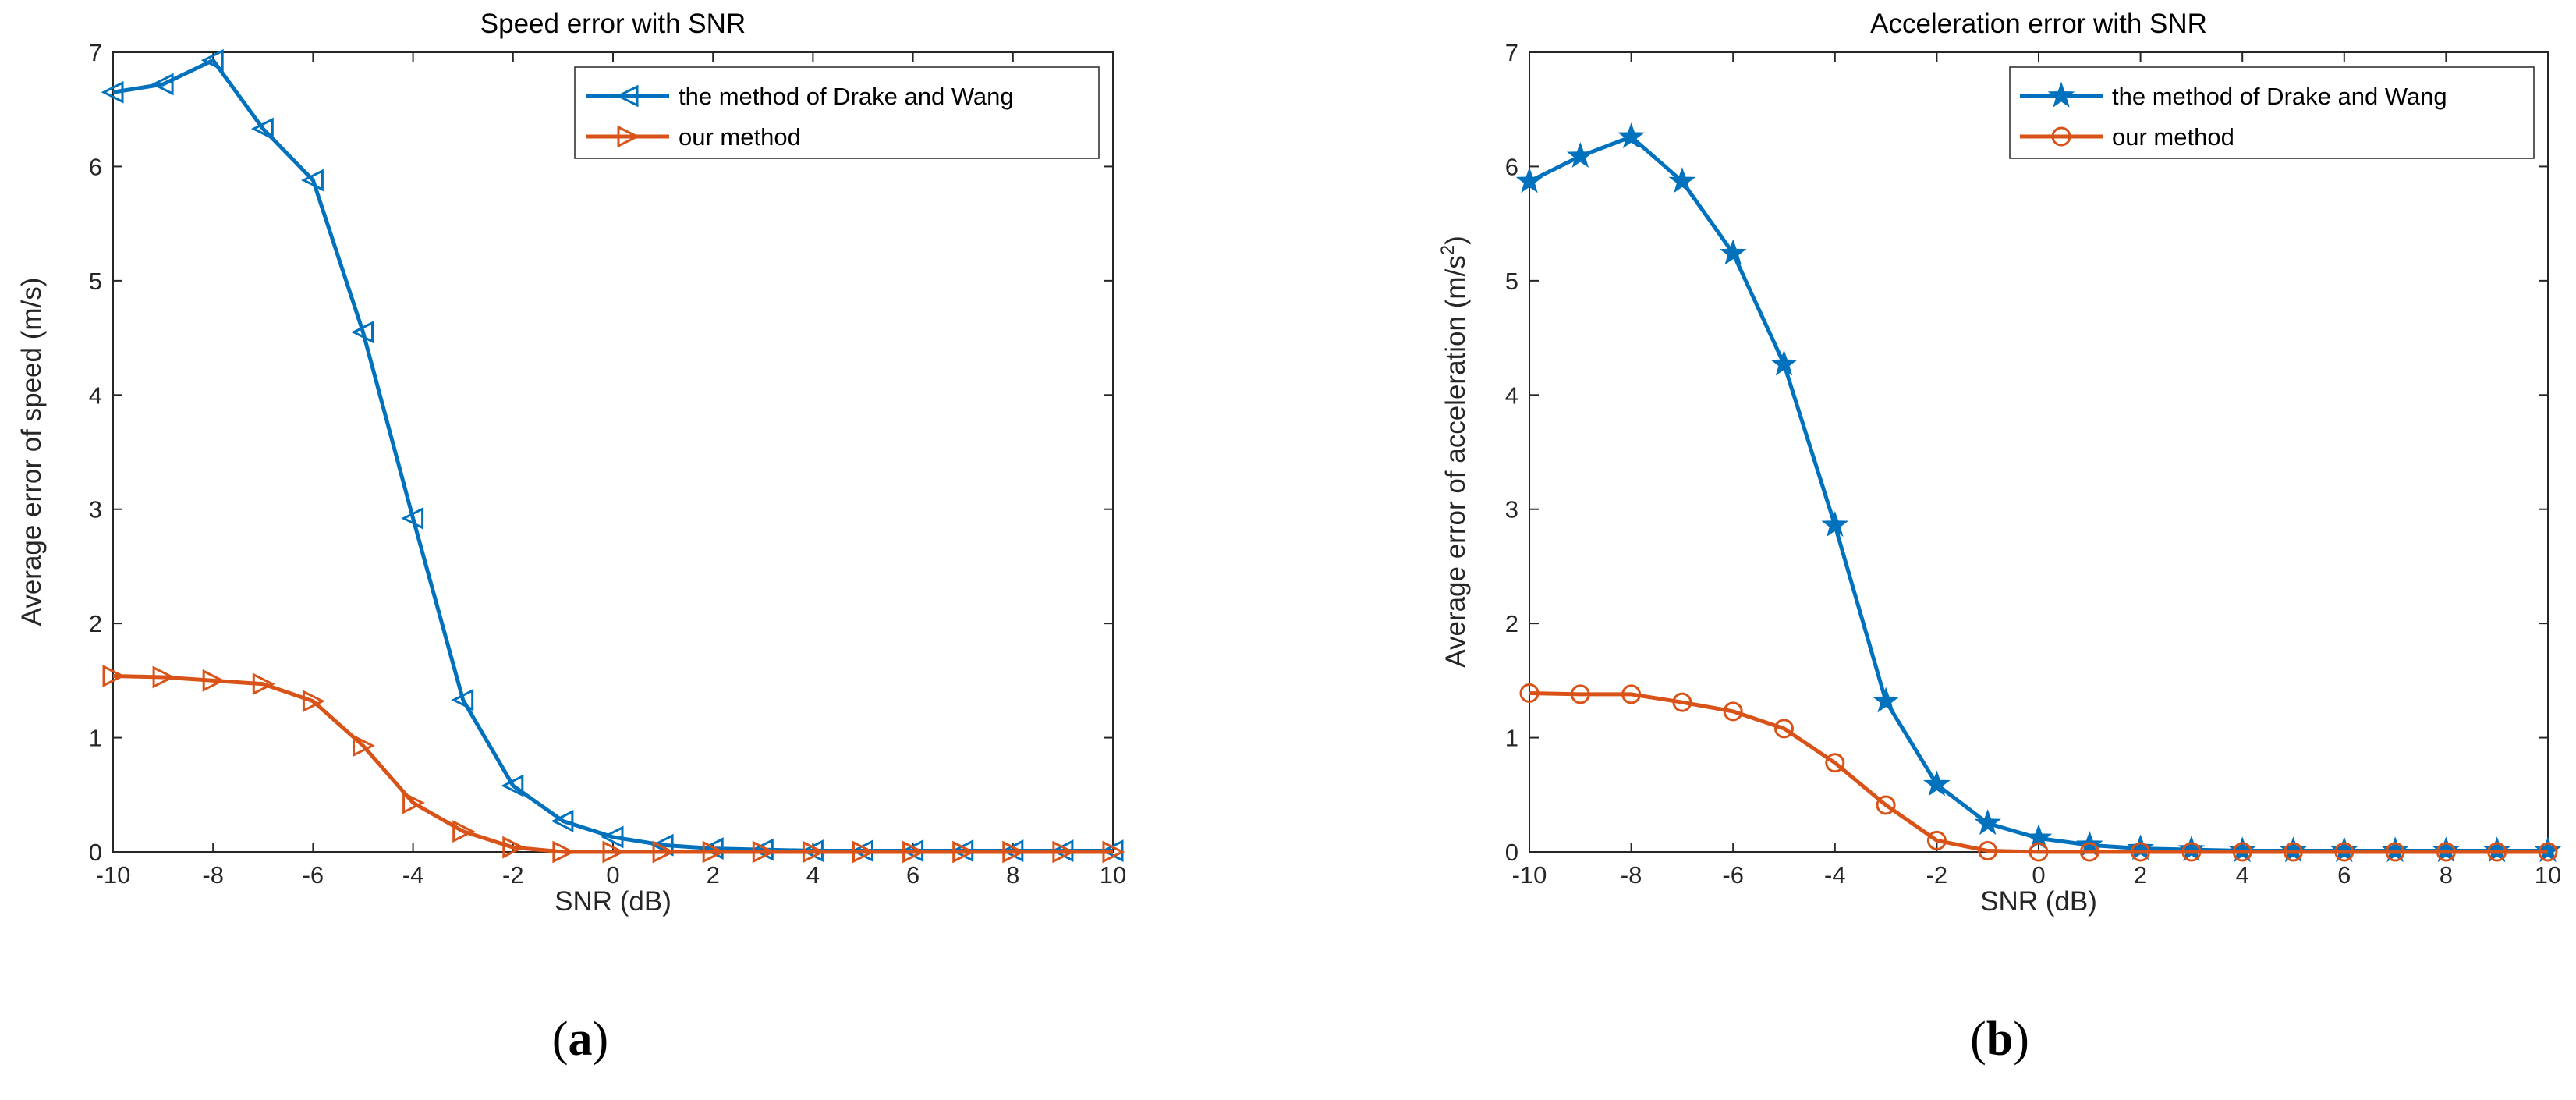 Image resolution: width=2576 pixels, height=1100 pixels. What do you see at coordinates (2446, 875) in the screenshot?
I see `x-tick-label: 8` at bounding box center [2446, 875].